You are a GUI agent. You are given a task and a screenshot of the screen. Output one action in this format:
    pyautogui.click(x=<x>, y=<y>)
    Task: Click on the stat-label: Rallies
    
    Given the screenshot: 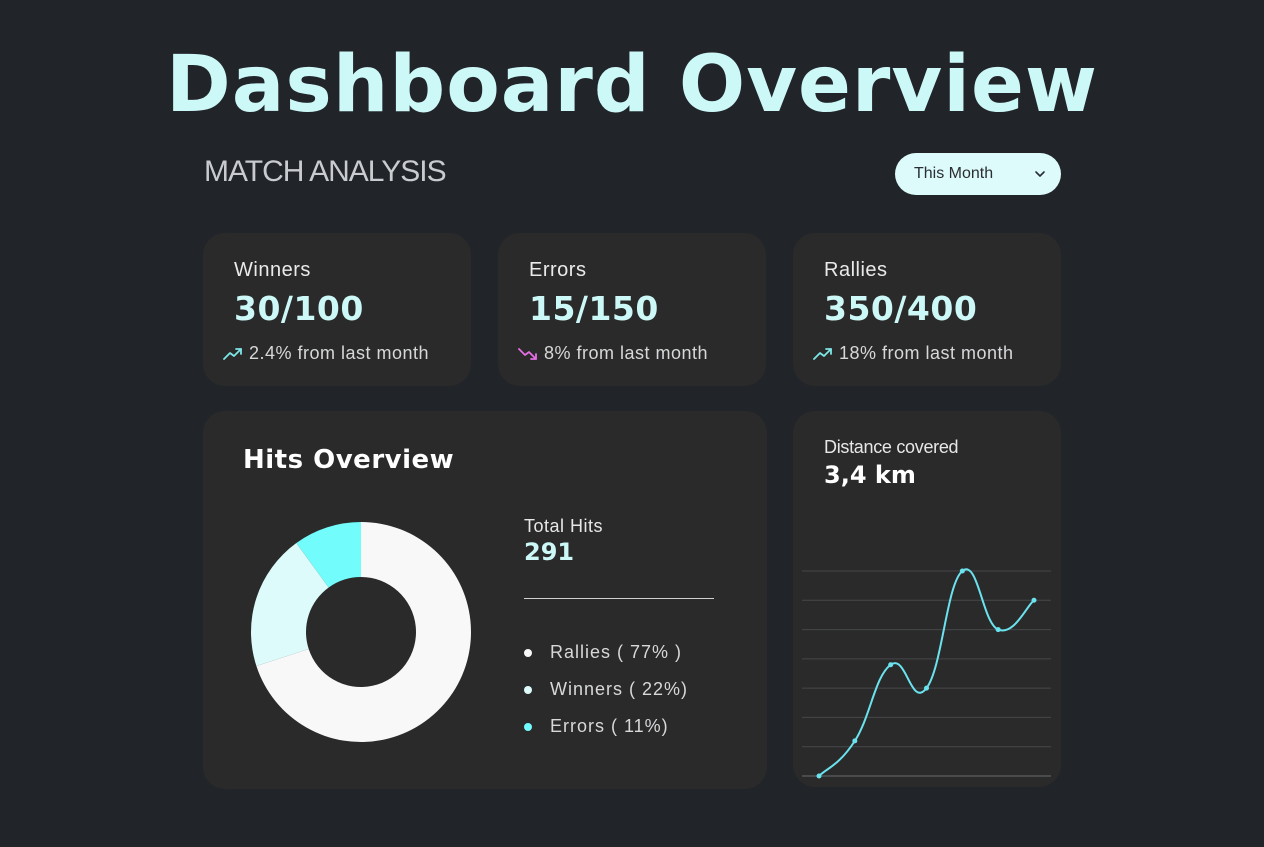 What is the action you would take?
    pyautogui.click(x=856, y=270)
    